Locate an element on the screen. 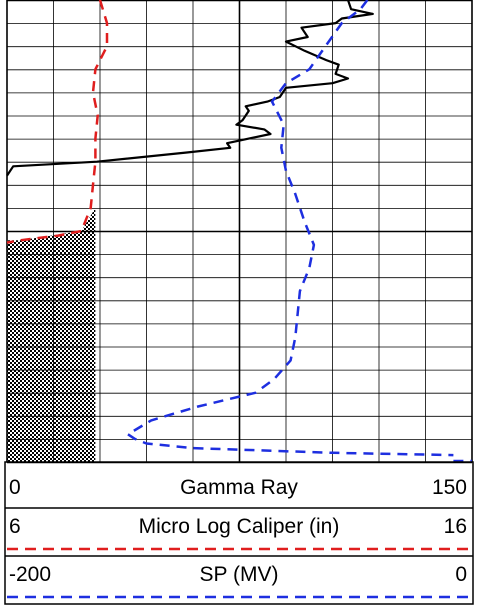 Image resolution: width=479 pixels, height=606 pixels. caliper-max-label: 16 is located at coordinates (455, 526).